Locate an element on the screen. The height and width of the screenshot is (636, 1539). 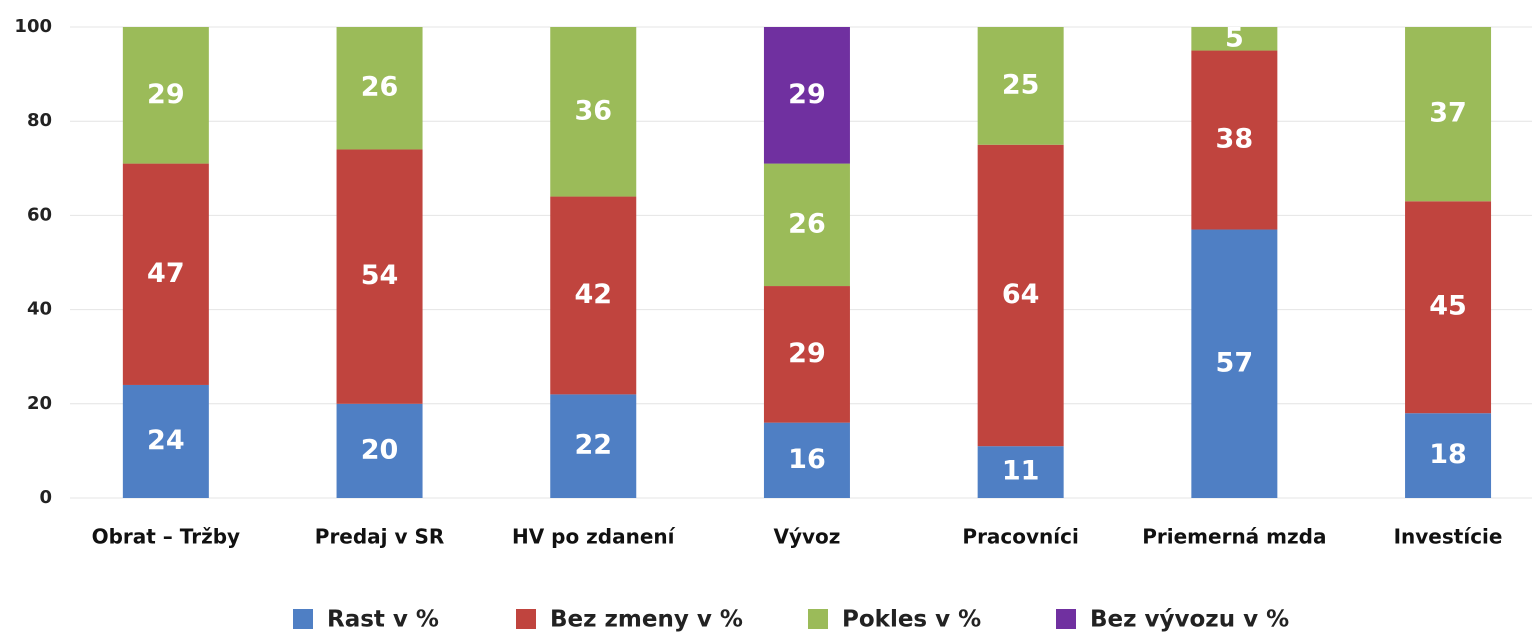
data-label: 11 is located at coordinates (1021, 471).